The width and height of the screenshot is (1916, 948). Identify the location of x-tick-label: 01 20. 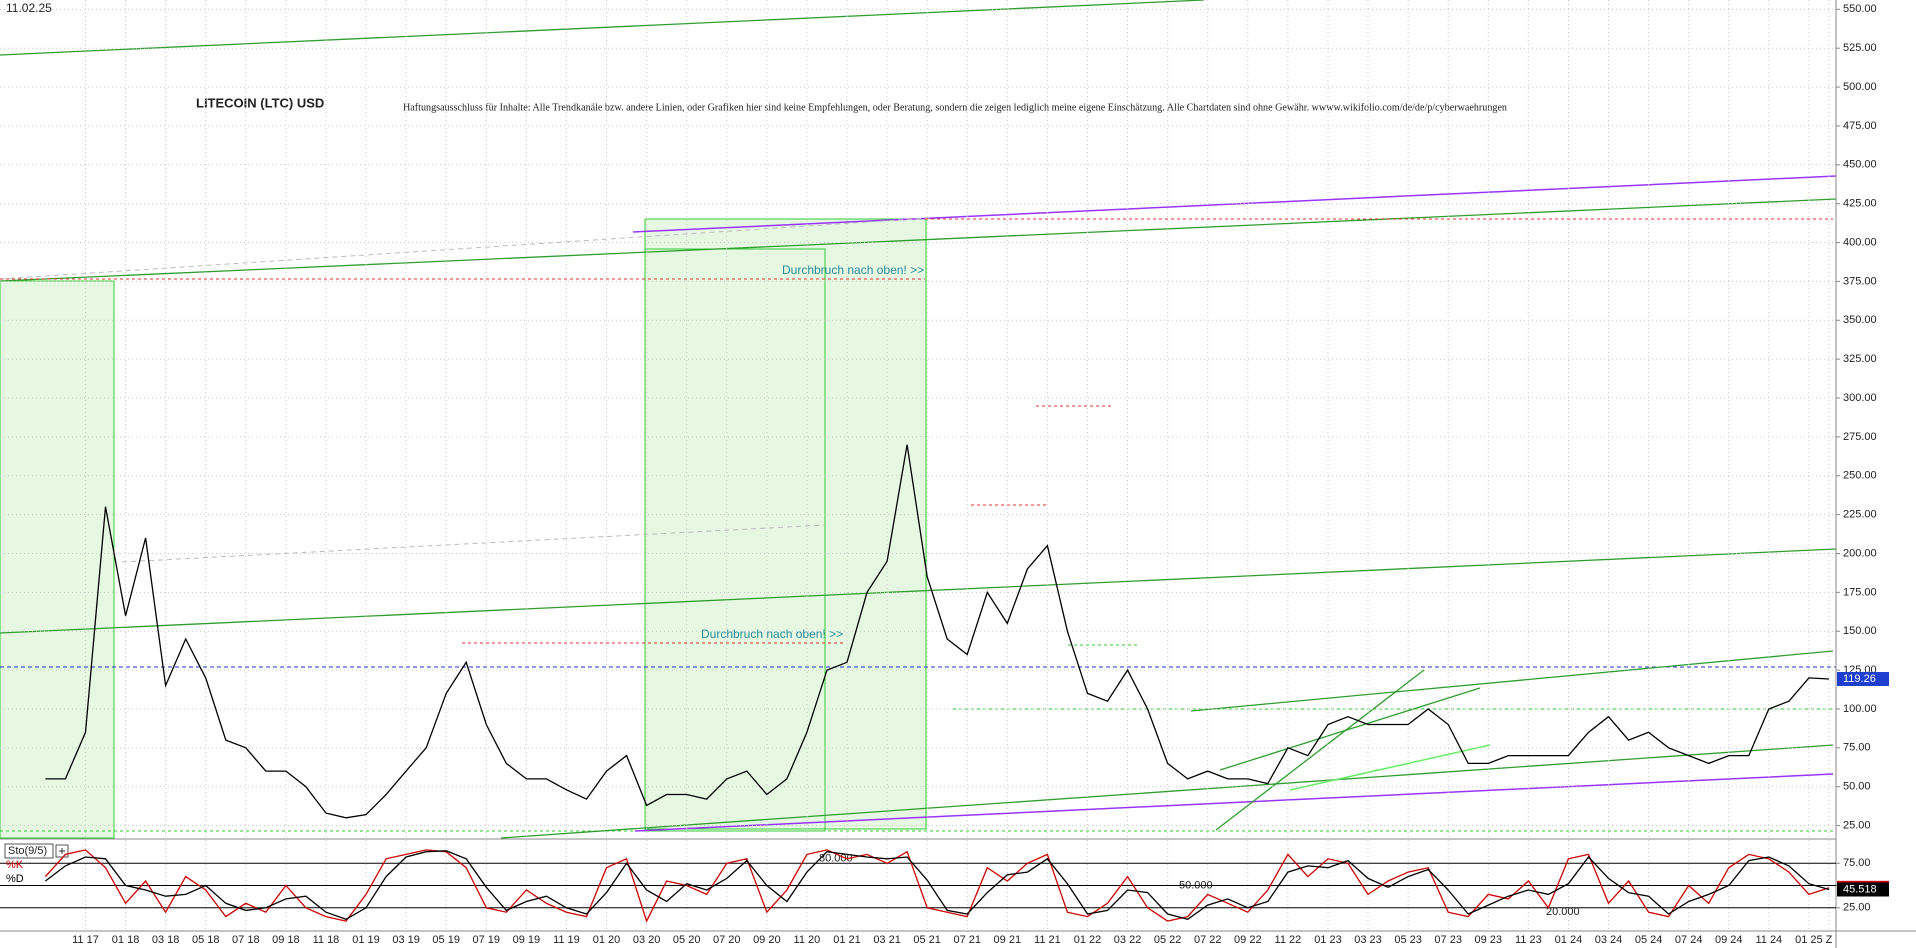
(607, 940).